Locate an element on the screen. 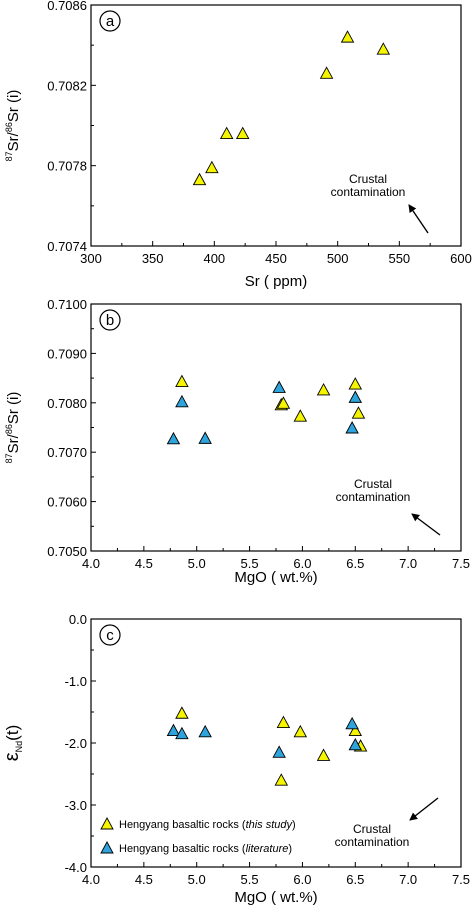 The width and height of the screenshot is (474, 910). y-tick-label: 0.7078 is located at coordinates (67, 166).